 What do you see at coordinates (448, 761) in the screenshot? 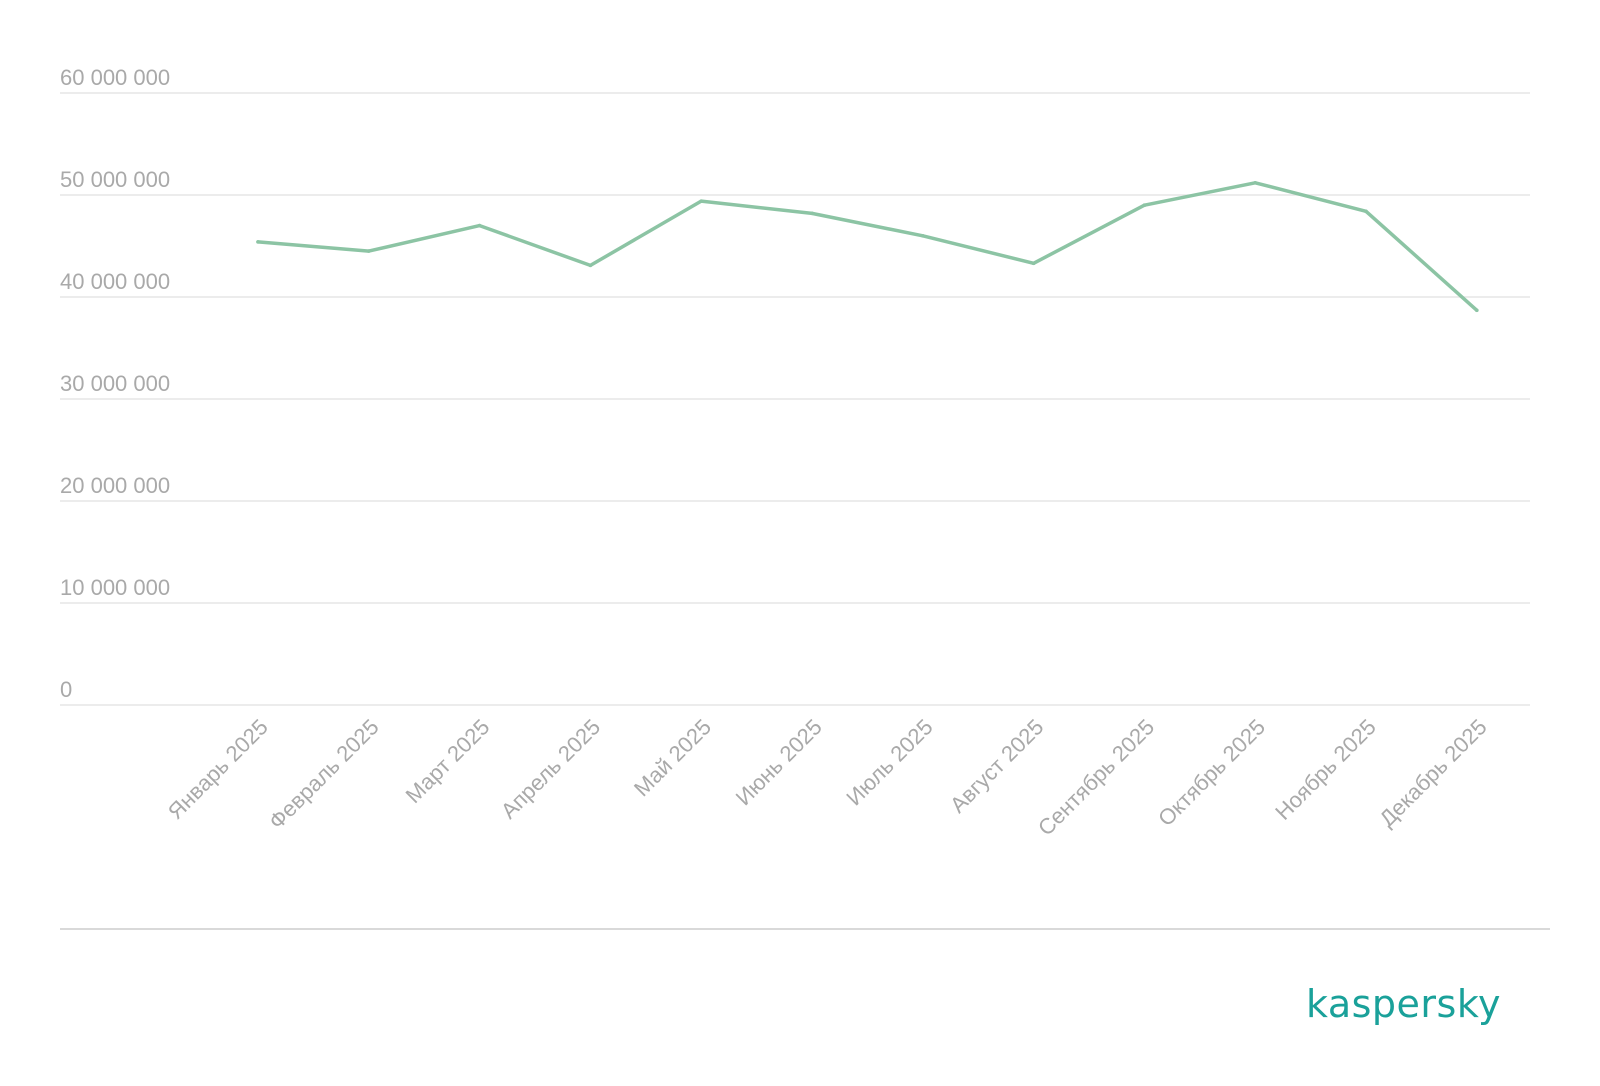
I see `x-tick-label: Март 2025` at bounding box center [448, 761].